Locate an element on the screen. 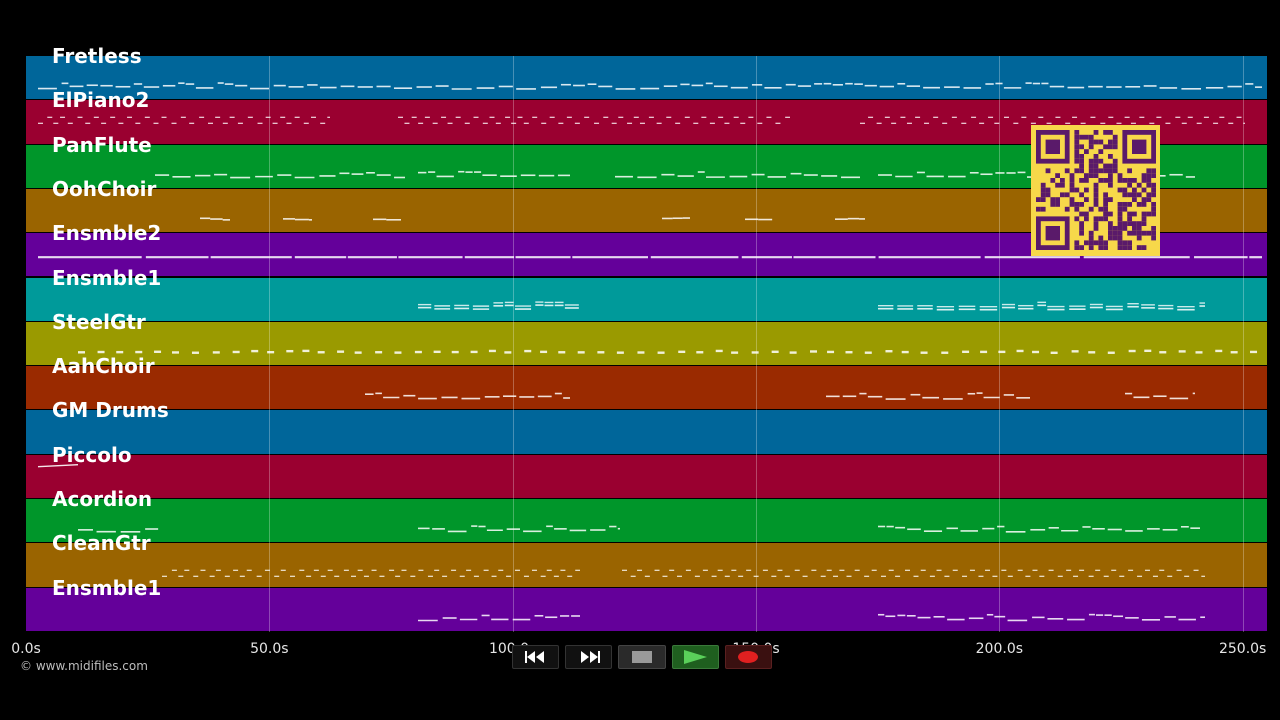 This screenshot has height=720, width=1280. track-label: PanFlute is located at coordinates (102, 144).